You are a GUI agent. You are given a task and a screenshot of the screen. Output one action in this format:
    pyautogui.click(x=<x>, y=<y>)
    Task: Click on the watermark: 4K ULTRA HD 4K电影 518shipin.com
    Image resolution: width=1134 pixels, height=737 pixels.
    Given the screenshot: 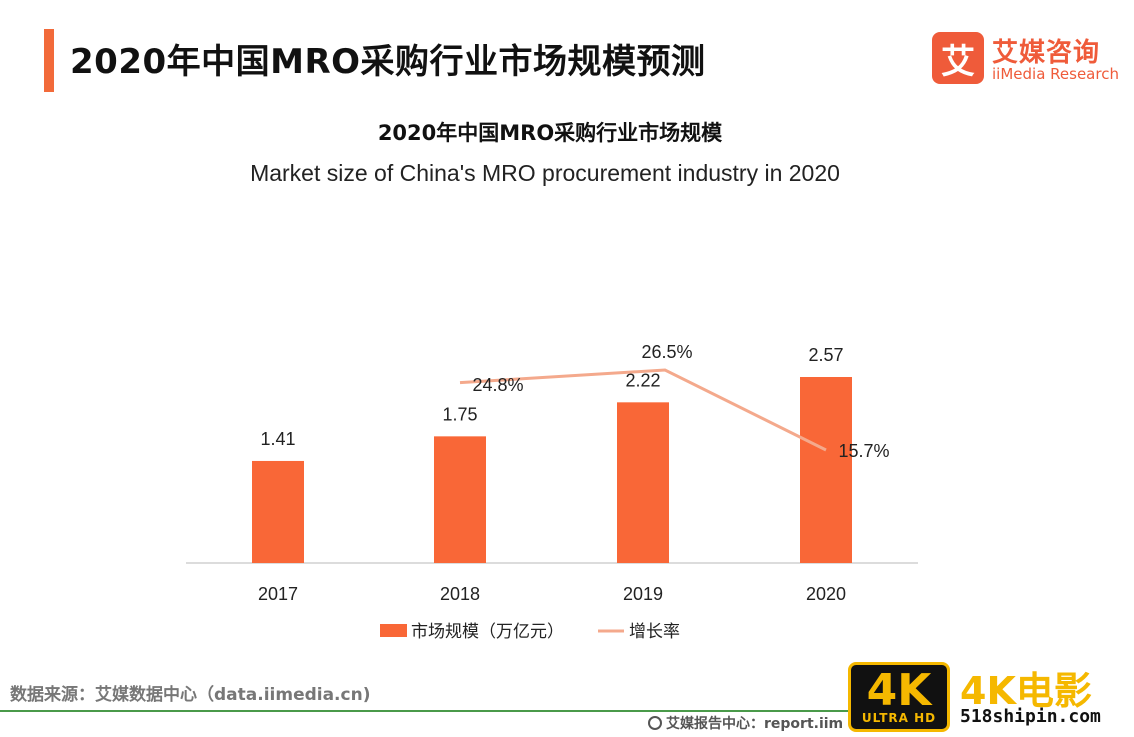 What is the action you would take?
    pyautogui.click(x=991, y=698)
    